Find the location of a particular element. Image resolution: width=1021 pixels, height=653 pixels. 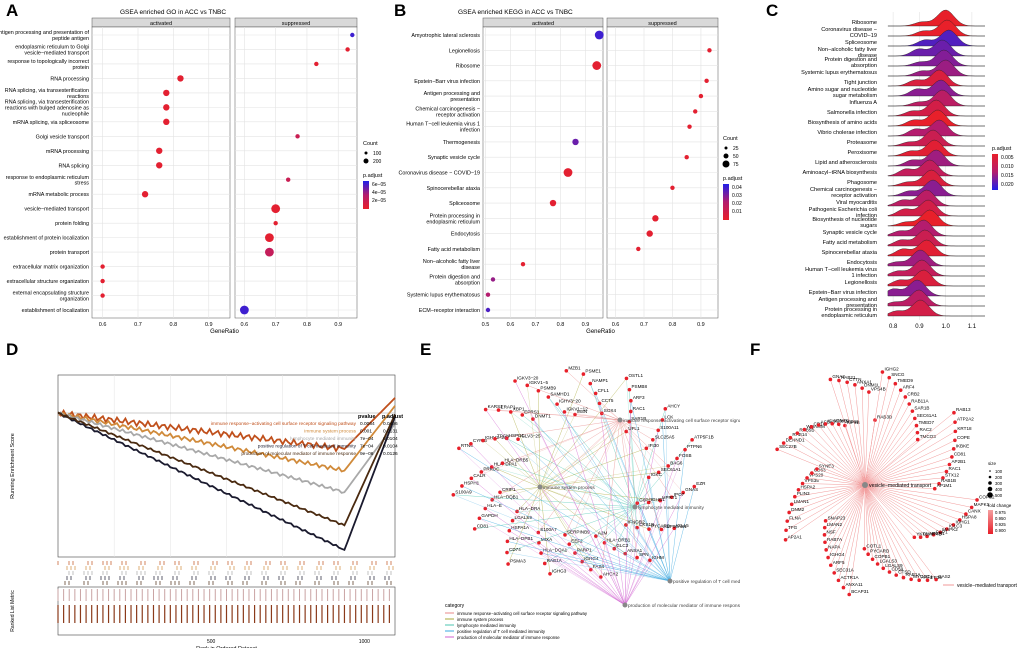

legend-color-label: 6e−05 is located at coordinates (379, 185).